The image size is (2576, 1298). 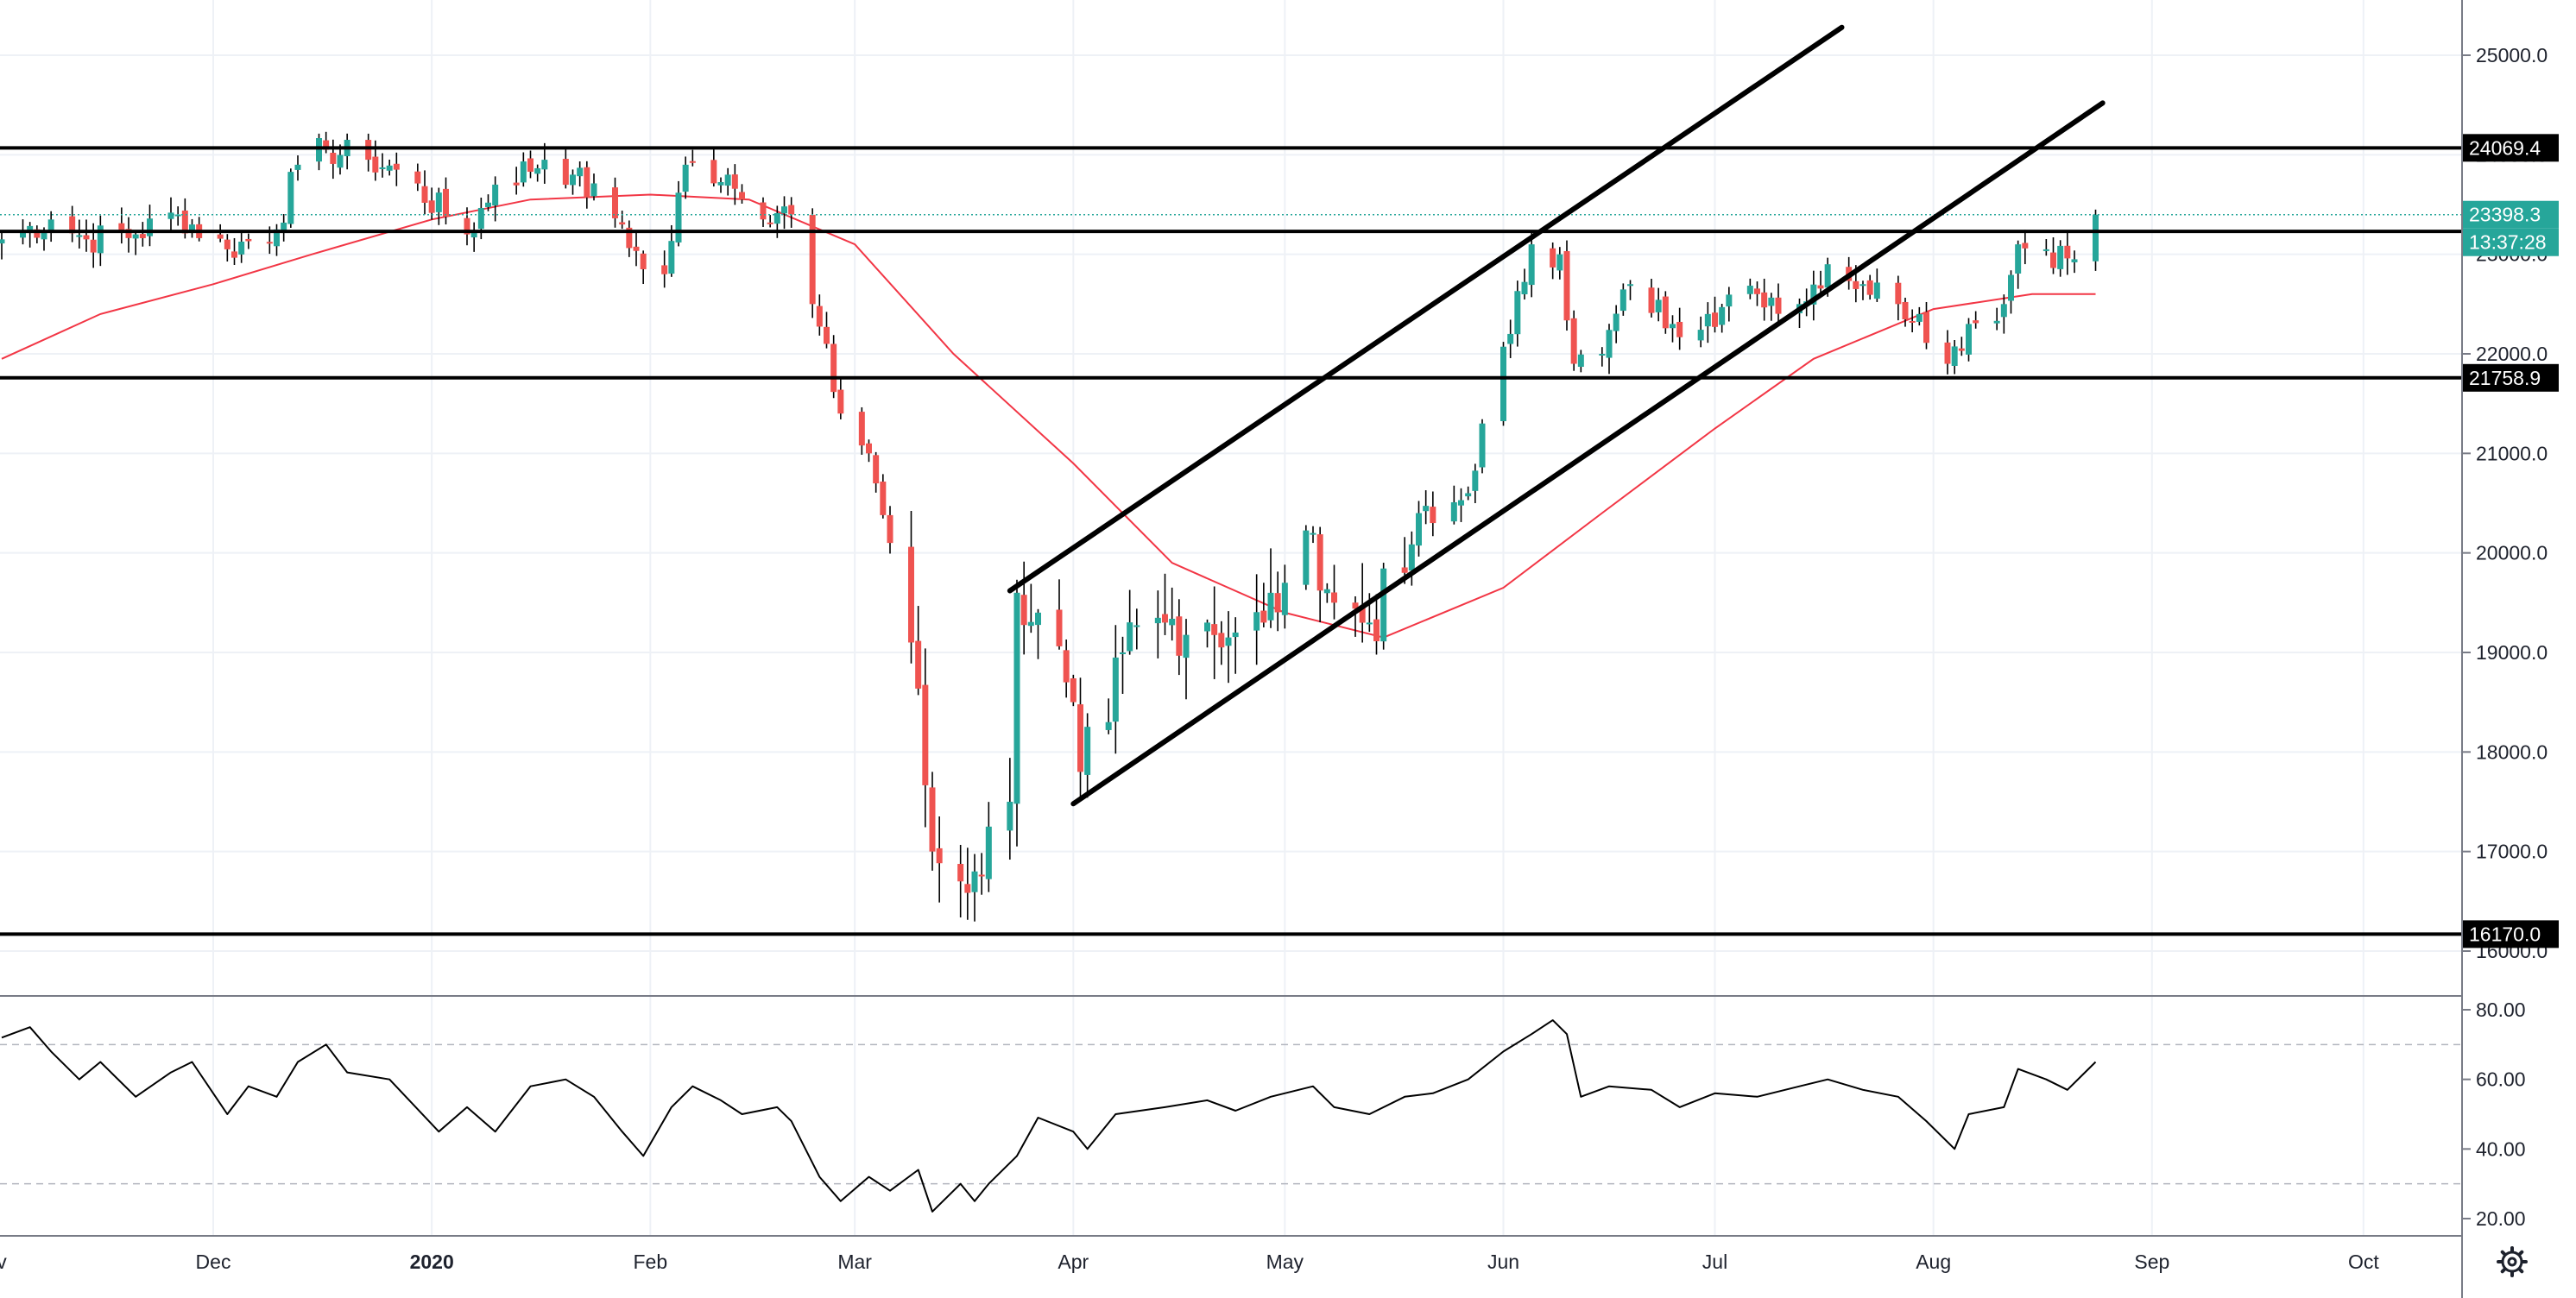 I want to click on month-label: Feb, so click(x=651, y=1262).